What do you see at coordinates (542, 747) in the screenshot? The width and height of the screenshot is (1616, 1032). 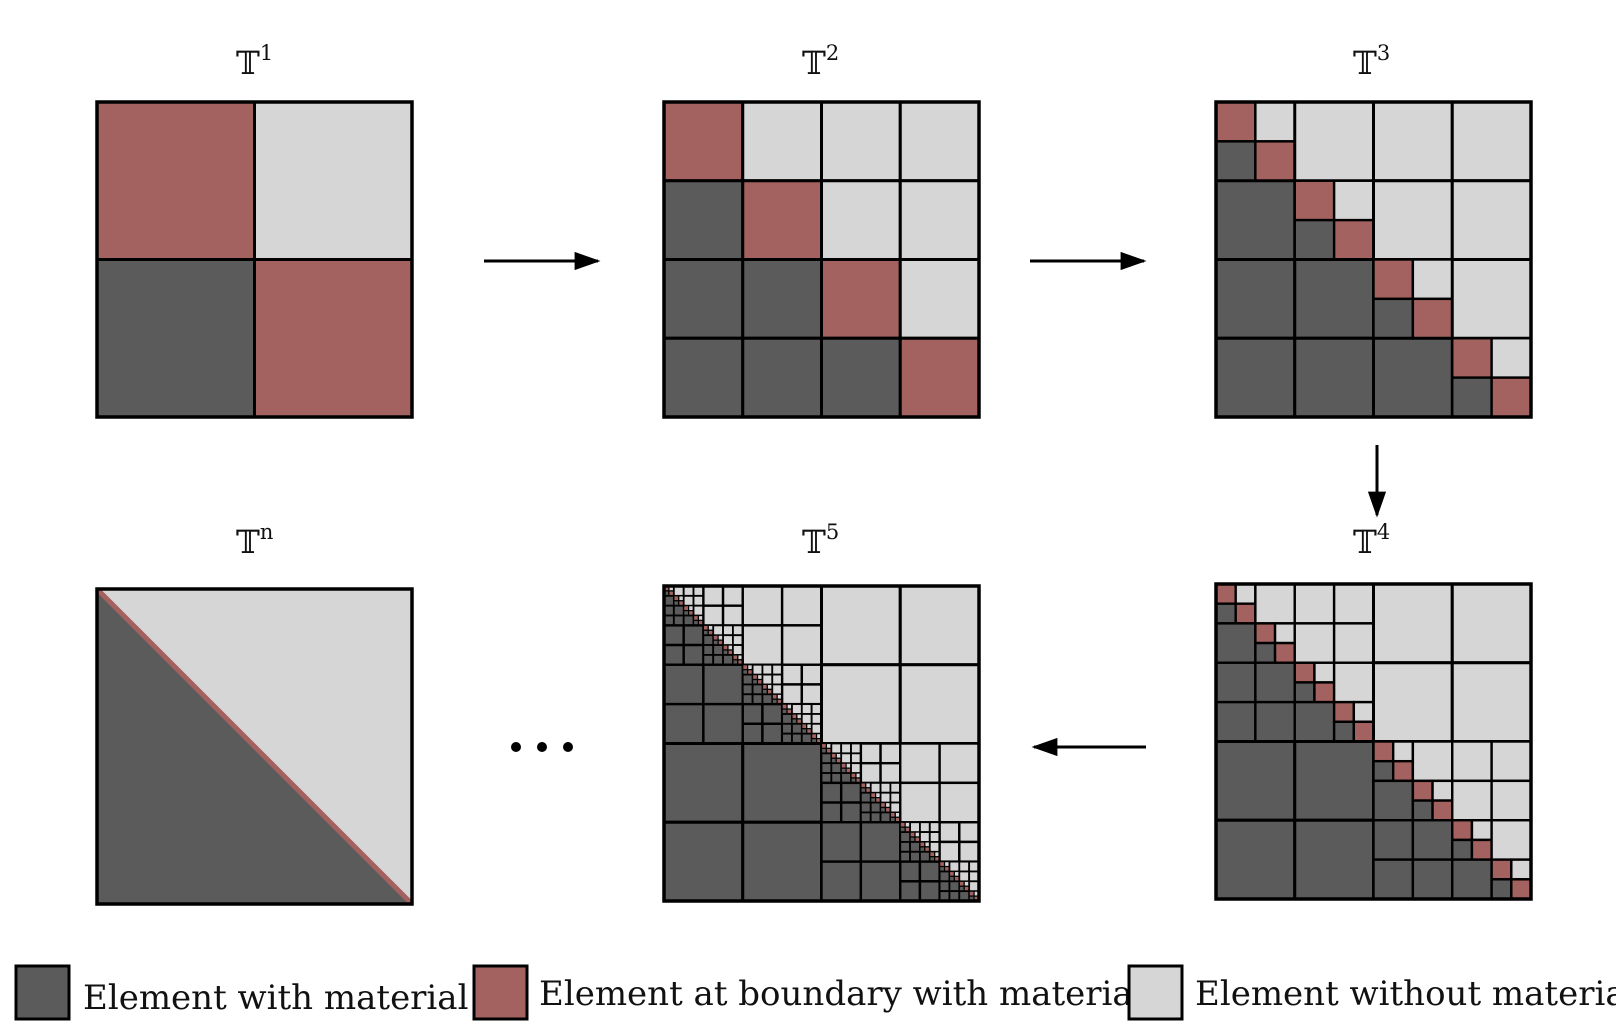 I see `ellipsis-icon` at bounding box center [542, 747].